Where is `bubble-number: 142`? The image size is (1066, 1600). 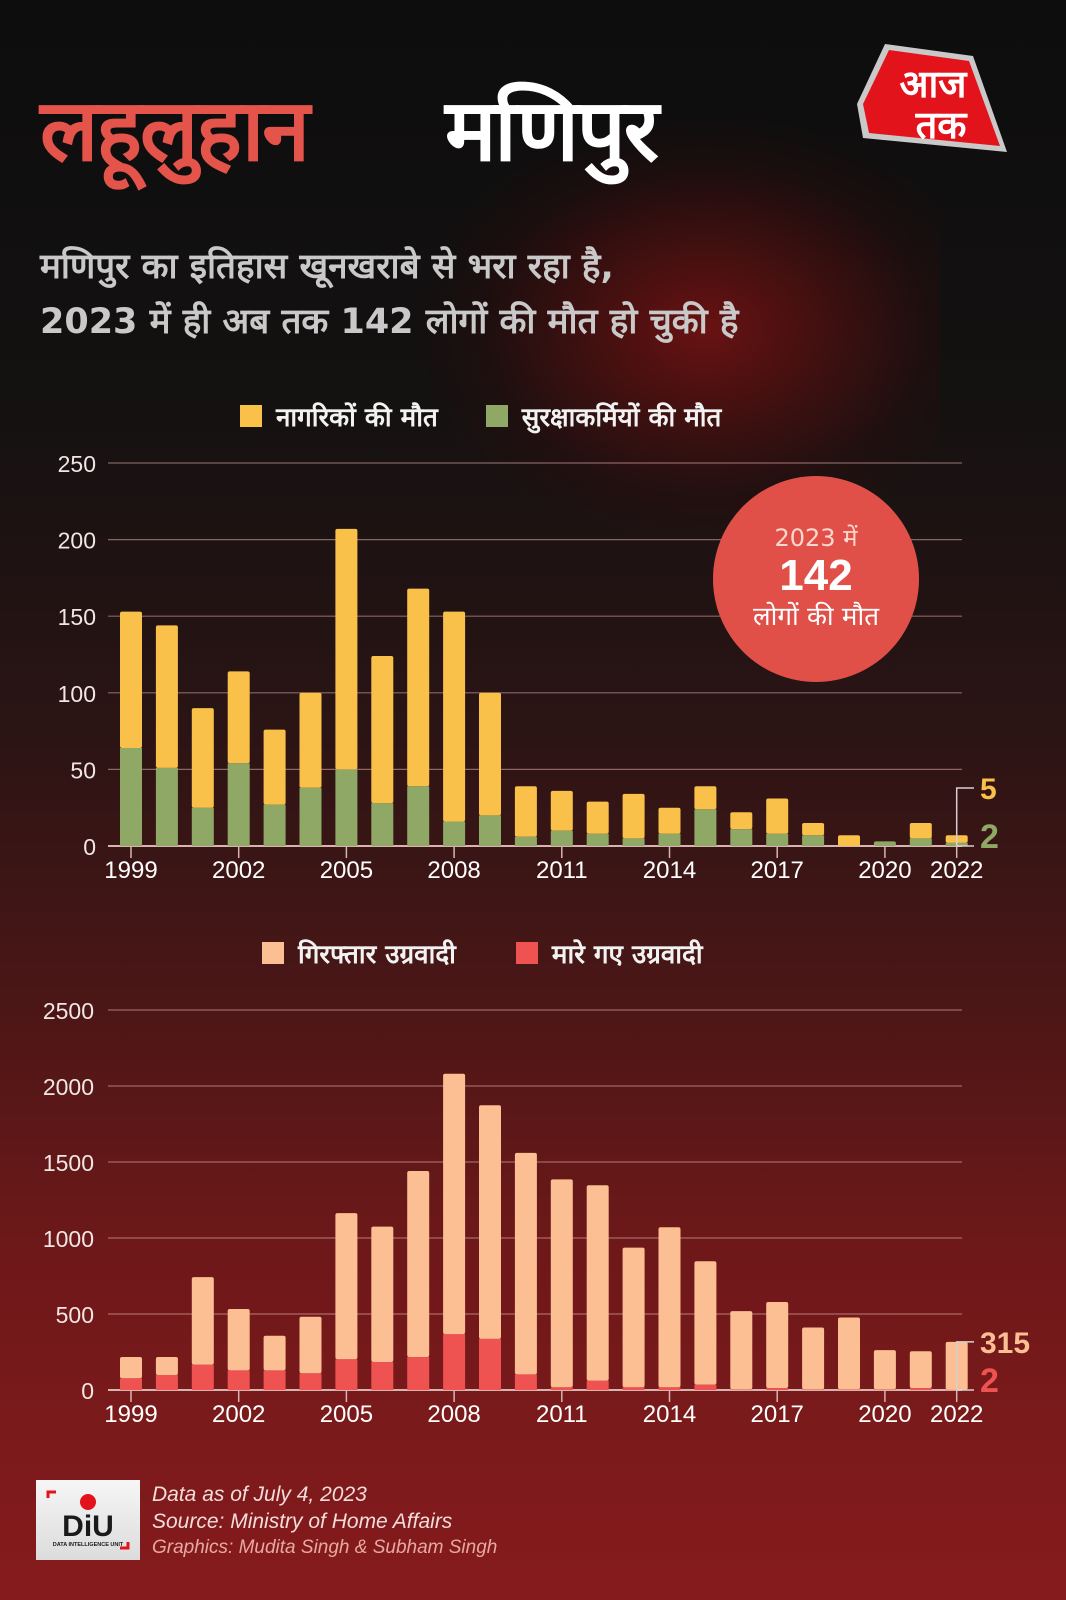
bubble-number: 142 is located at coordinates (816, 576).